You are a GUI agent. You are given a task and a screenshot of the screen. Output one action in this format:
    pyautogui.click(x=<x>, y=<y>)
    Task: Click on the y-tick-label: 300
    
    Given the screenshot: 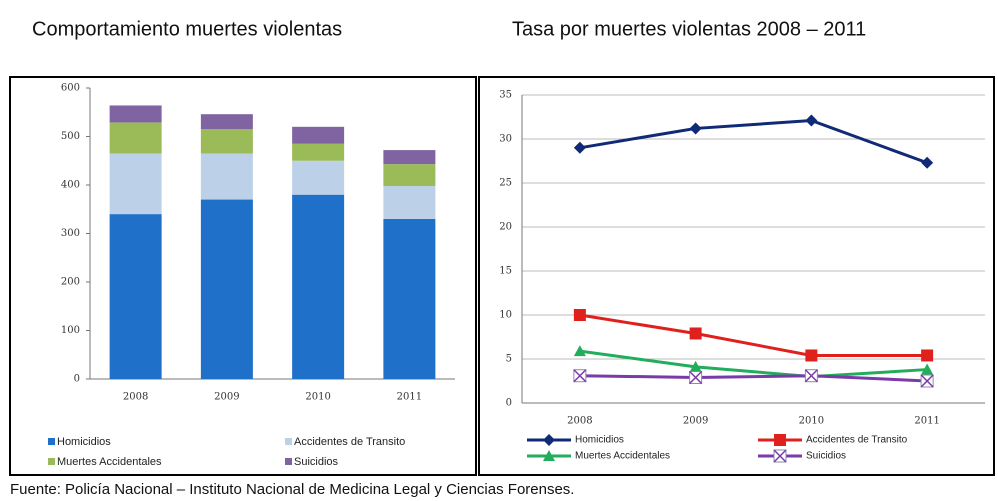 What is the action you would take?
    pyautogui.click(x=70, y=233)
    